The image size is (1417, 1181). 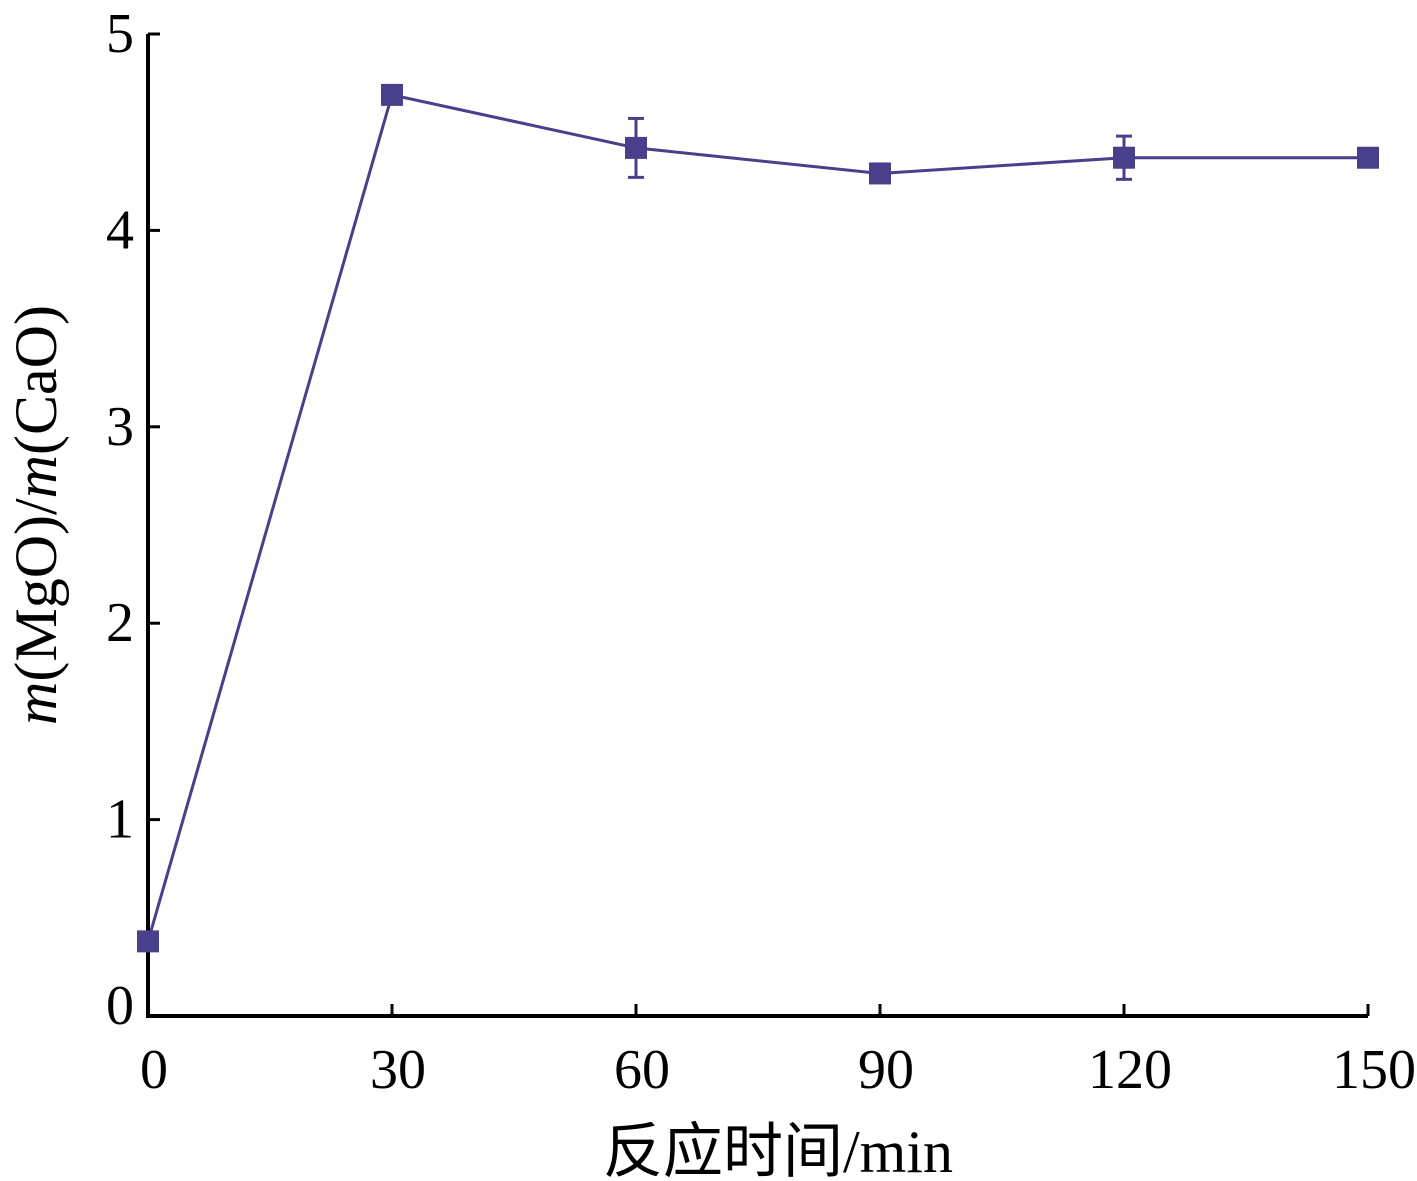 I want to click on y-axis-title-part: (MgO)/, so click(x=36, y=590).